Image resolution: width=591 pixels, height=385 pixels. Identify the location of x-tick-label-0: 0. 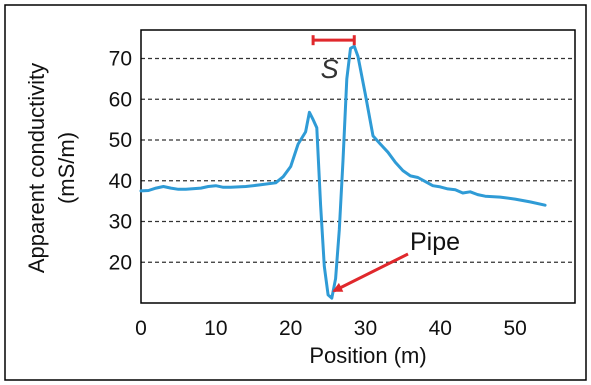
(141, 328).